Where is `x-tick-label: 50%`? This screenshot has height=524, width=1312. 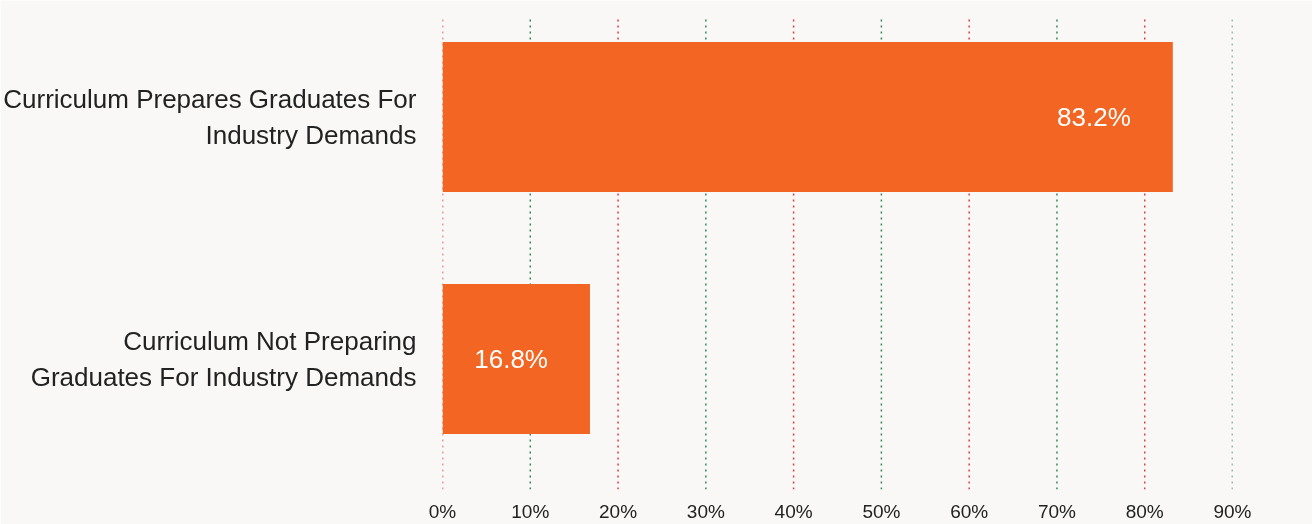
x-tick-label: 50% is located at coordinates (881, 511).